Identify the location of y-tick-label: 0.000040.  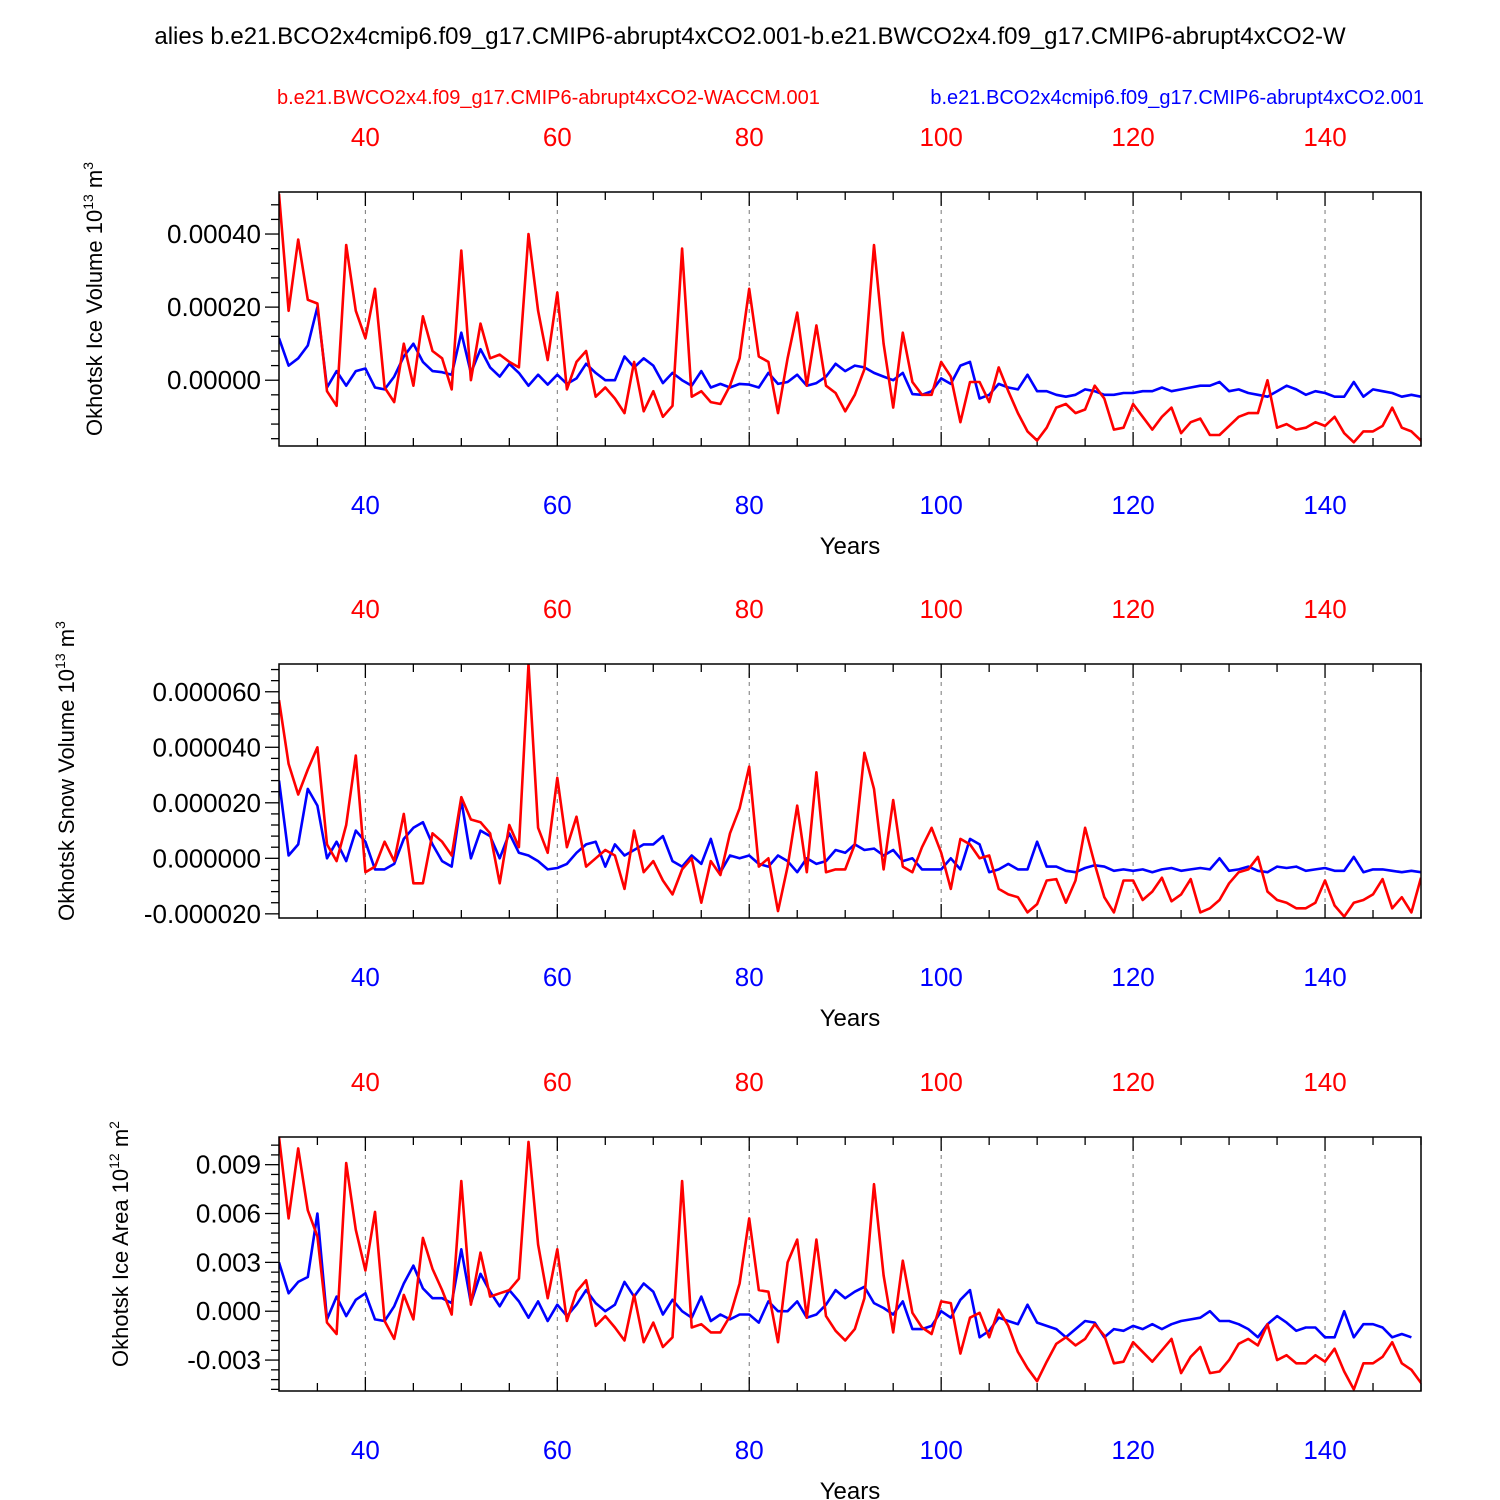
(207, 747).